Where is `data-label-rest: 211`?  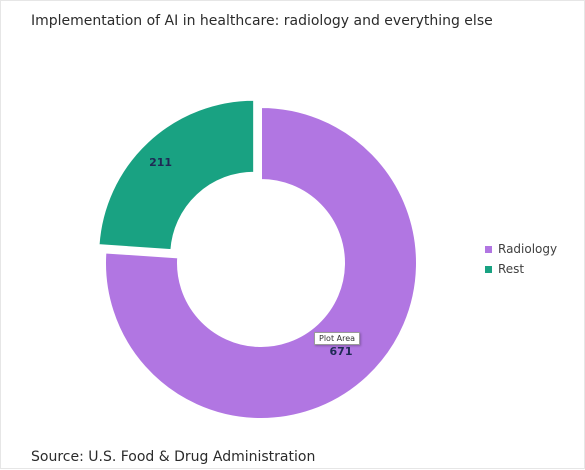
data-label-rest: 211 is located at coordinates (160, 162).